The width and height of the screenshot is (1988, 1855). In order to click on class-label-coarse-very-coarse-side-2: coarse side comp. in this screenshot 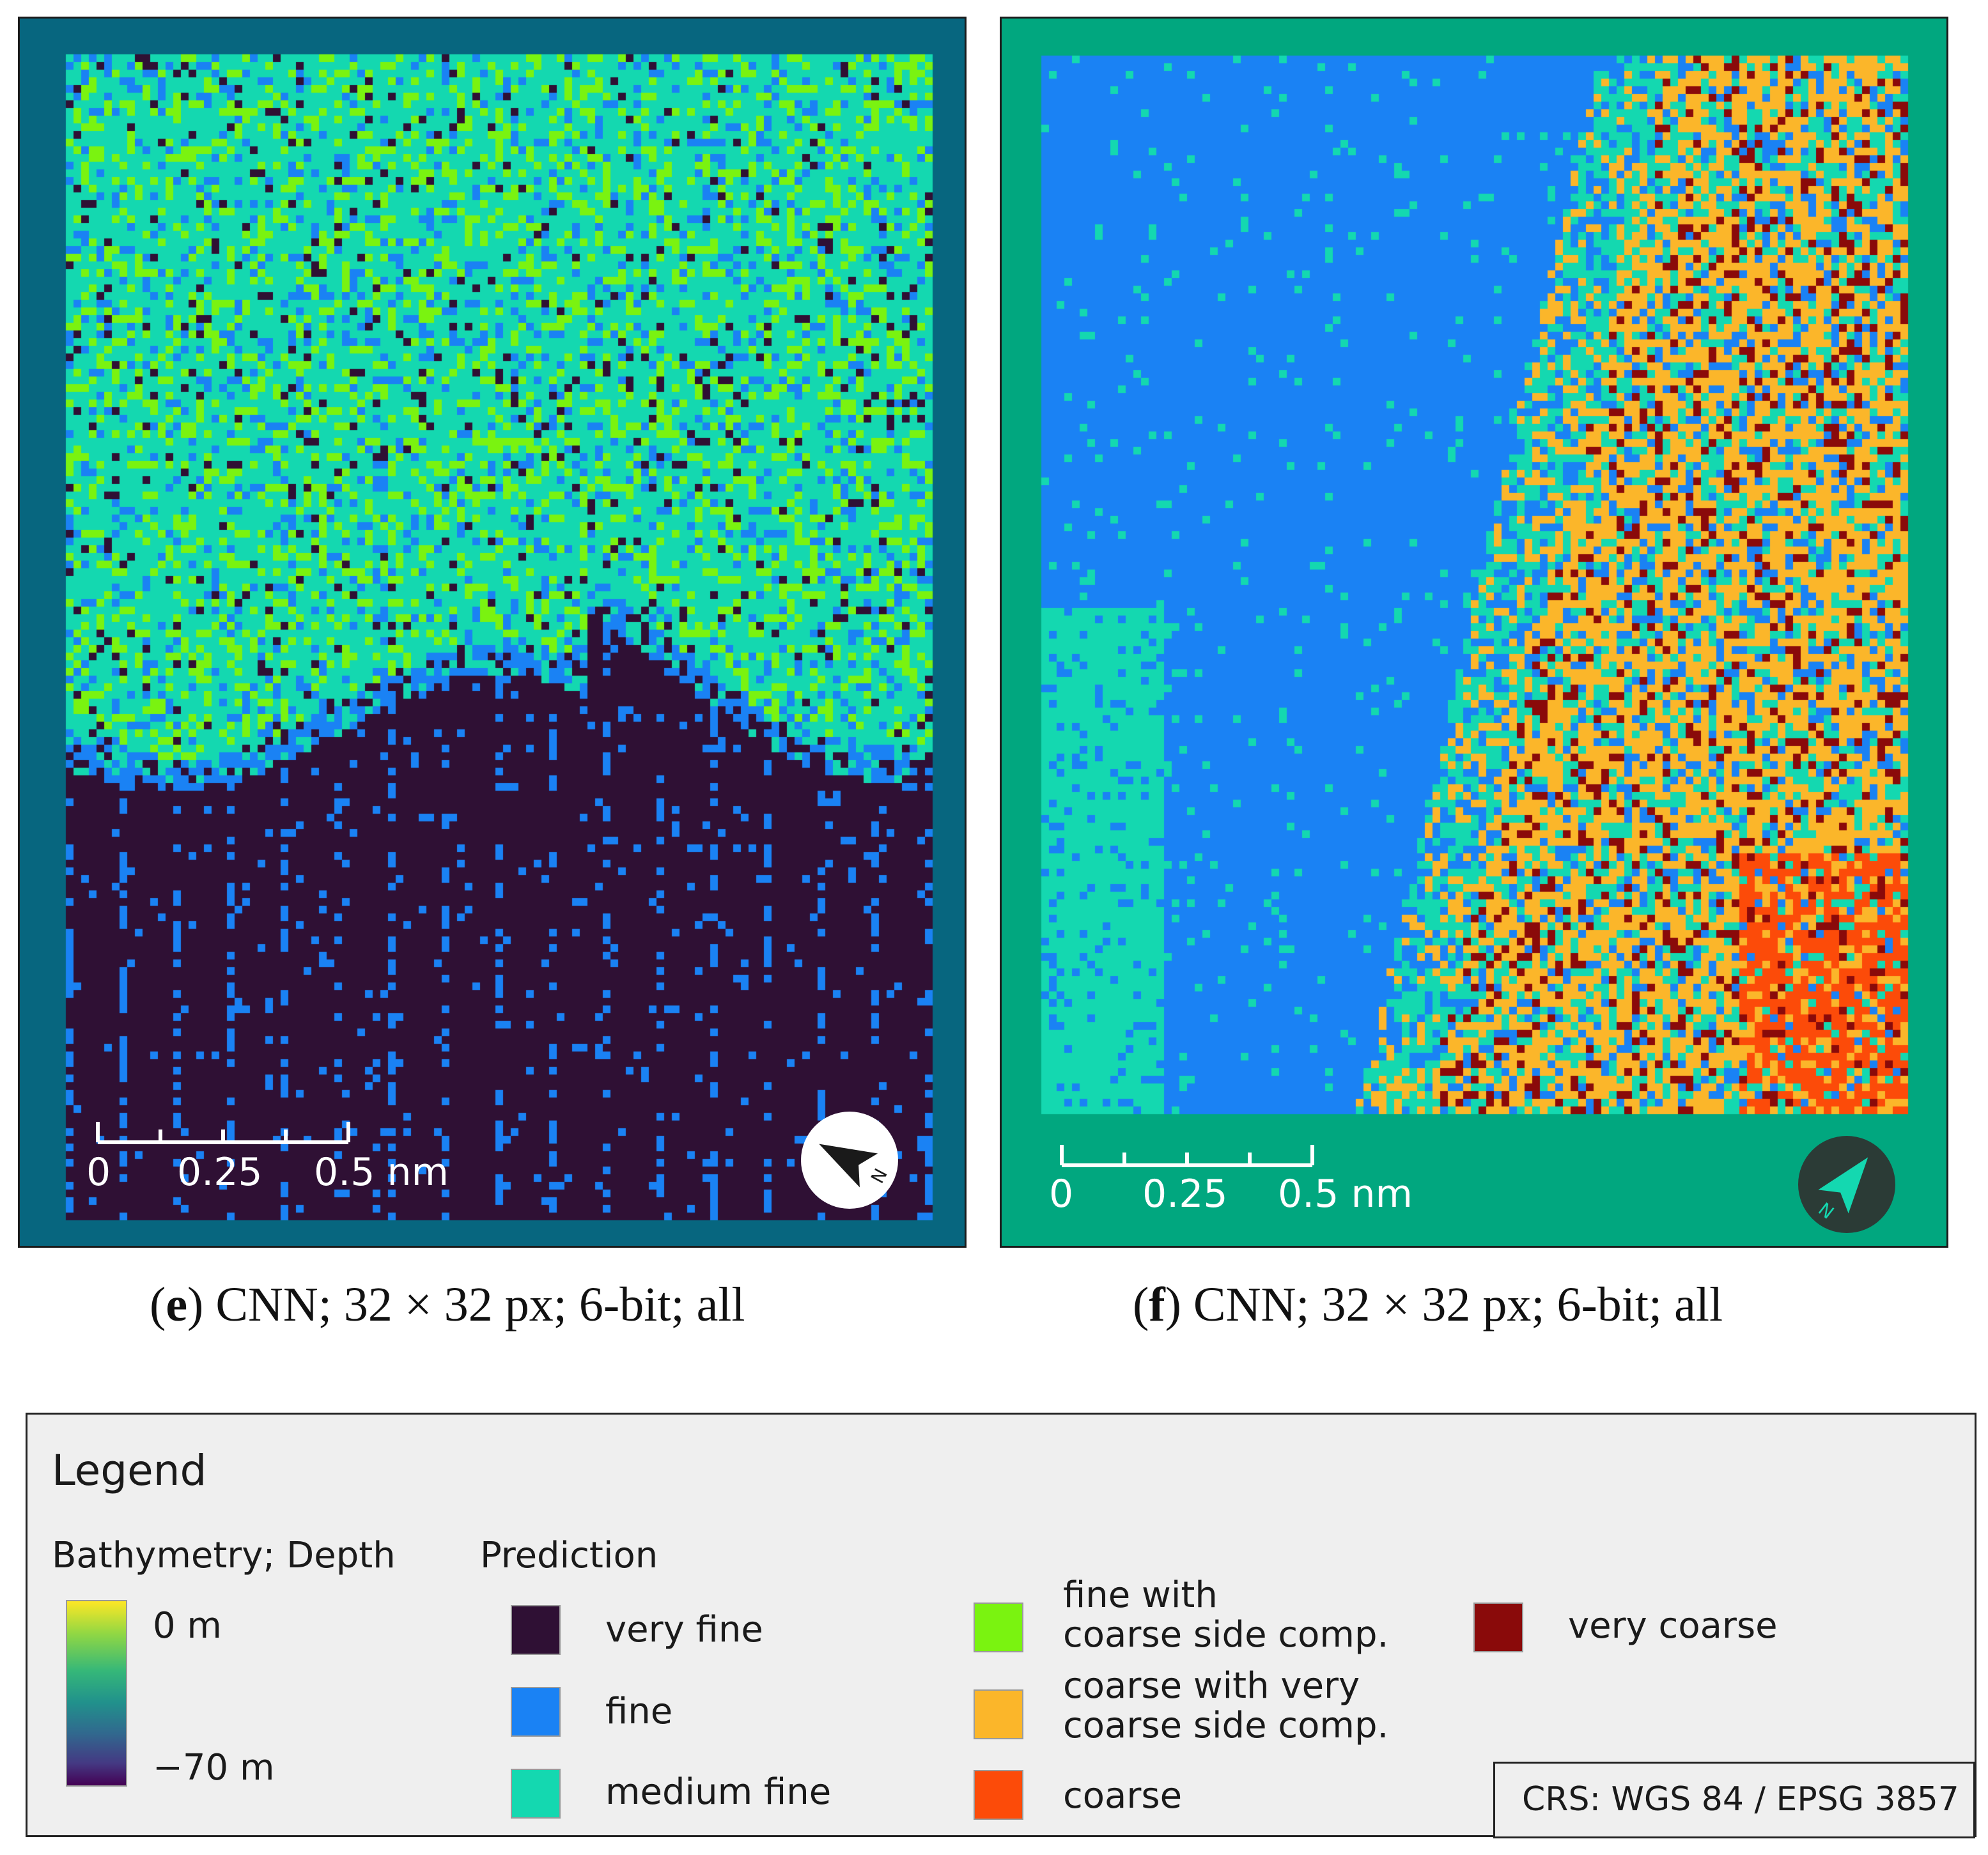, I will do `click(1226, 1725)`.